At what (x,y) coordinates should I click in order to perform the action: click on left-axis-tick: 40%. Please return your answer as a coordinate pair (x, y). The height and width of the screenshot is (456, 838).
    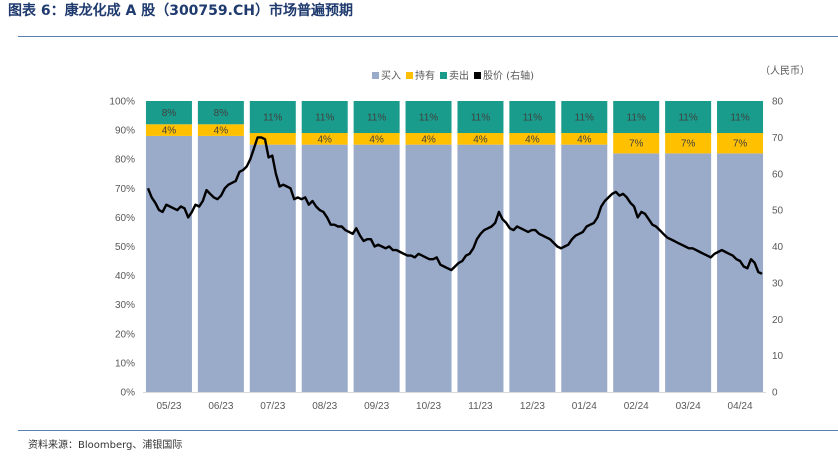
    Looking at the image, I should click on (125, 276).